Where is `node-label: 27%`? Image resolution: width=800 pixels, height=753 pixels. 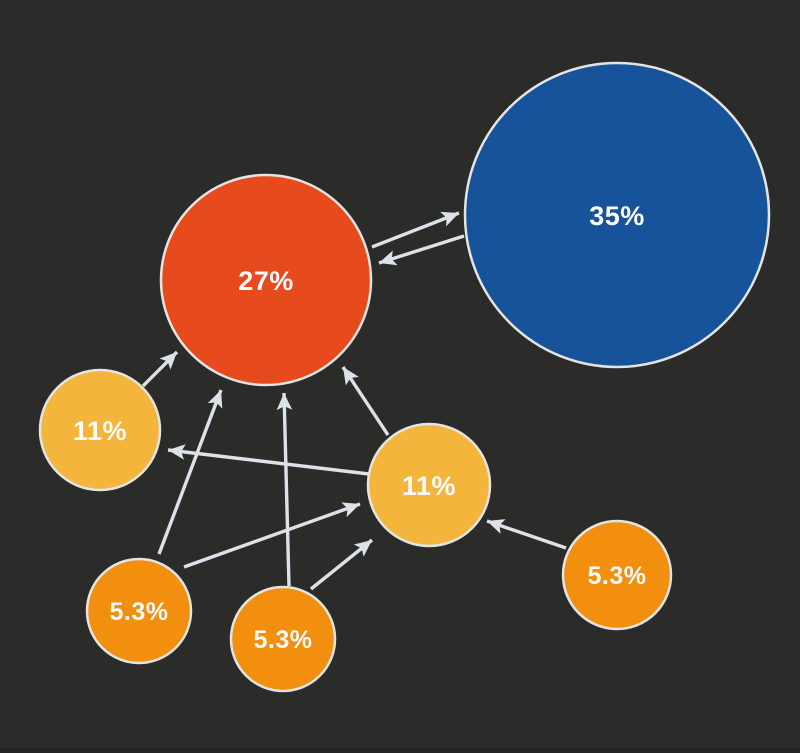
node-label: 27% is located at coordinates (266, 281).